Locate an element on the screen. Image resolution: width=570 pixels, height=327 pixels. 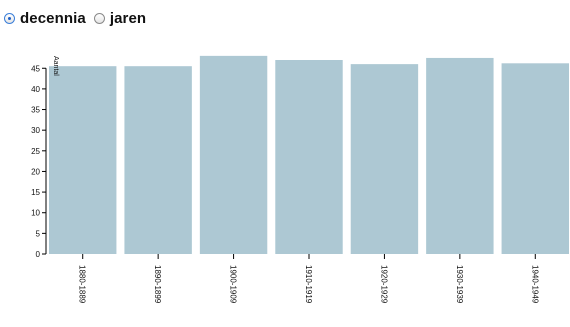
y-tick-label-30: 30 is located at coordinates (35, 130).